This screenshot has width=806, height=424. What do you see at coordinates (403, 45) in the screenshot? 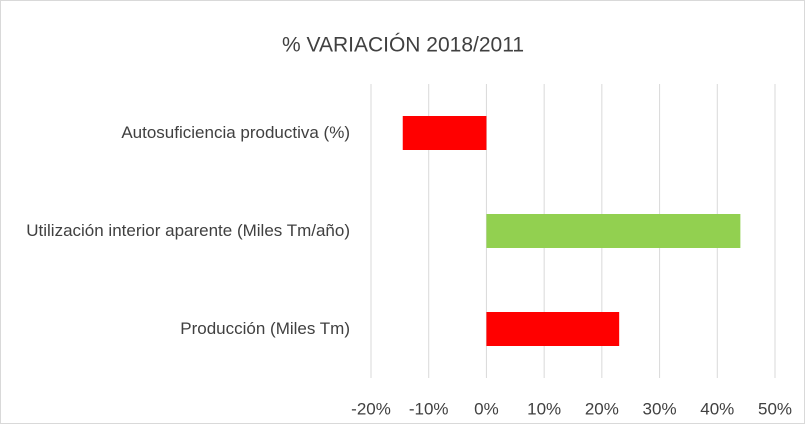
I see `chart-title: % VARIACIÓN 2018/2011` at bounding box center [403, 45].